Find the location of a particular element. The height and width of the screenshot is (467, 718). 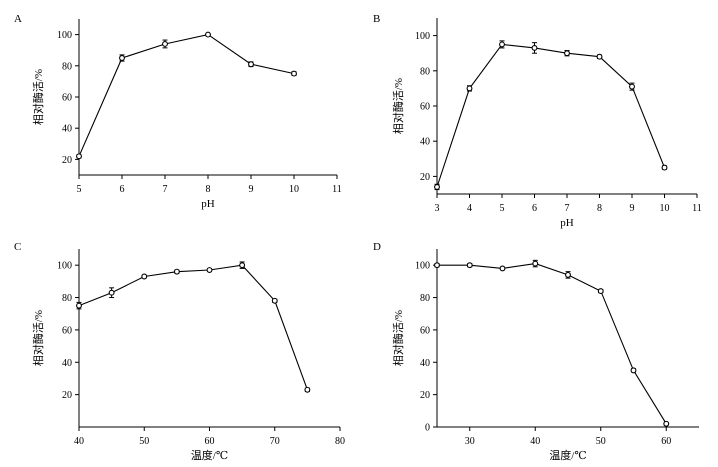

panel-label: B is located at coordinates (376, 19).